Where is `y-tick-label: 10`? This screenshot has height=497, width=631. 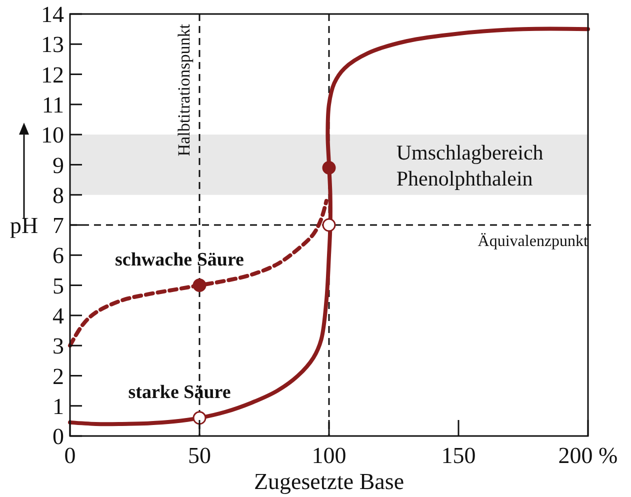 y-tick-label: 10 is located at coordinates (52, 135).